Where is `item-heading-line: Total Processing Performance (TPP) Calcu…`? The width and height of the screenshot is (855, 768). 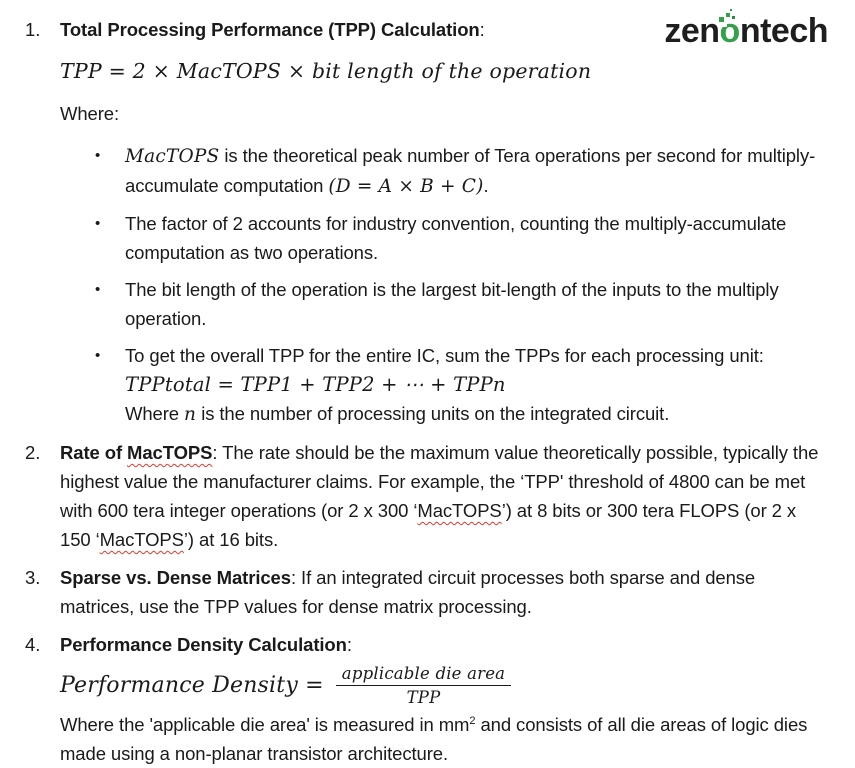
item-heading-line: Total Processing Performance (TPP) Calcu… is located at coordinates (445, 29).